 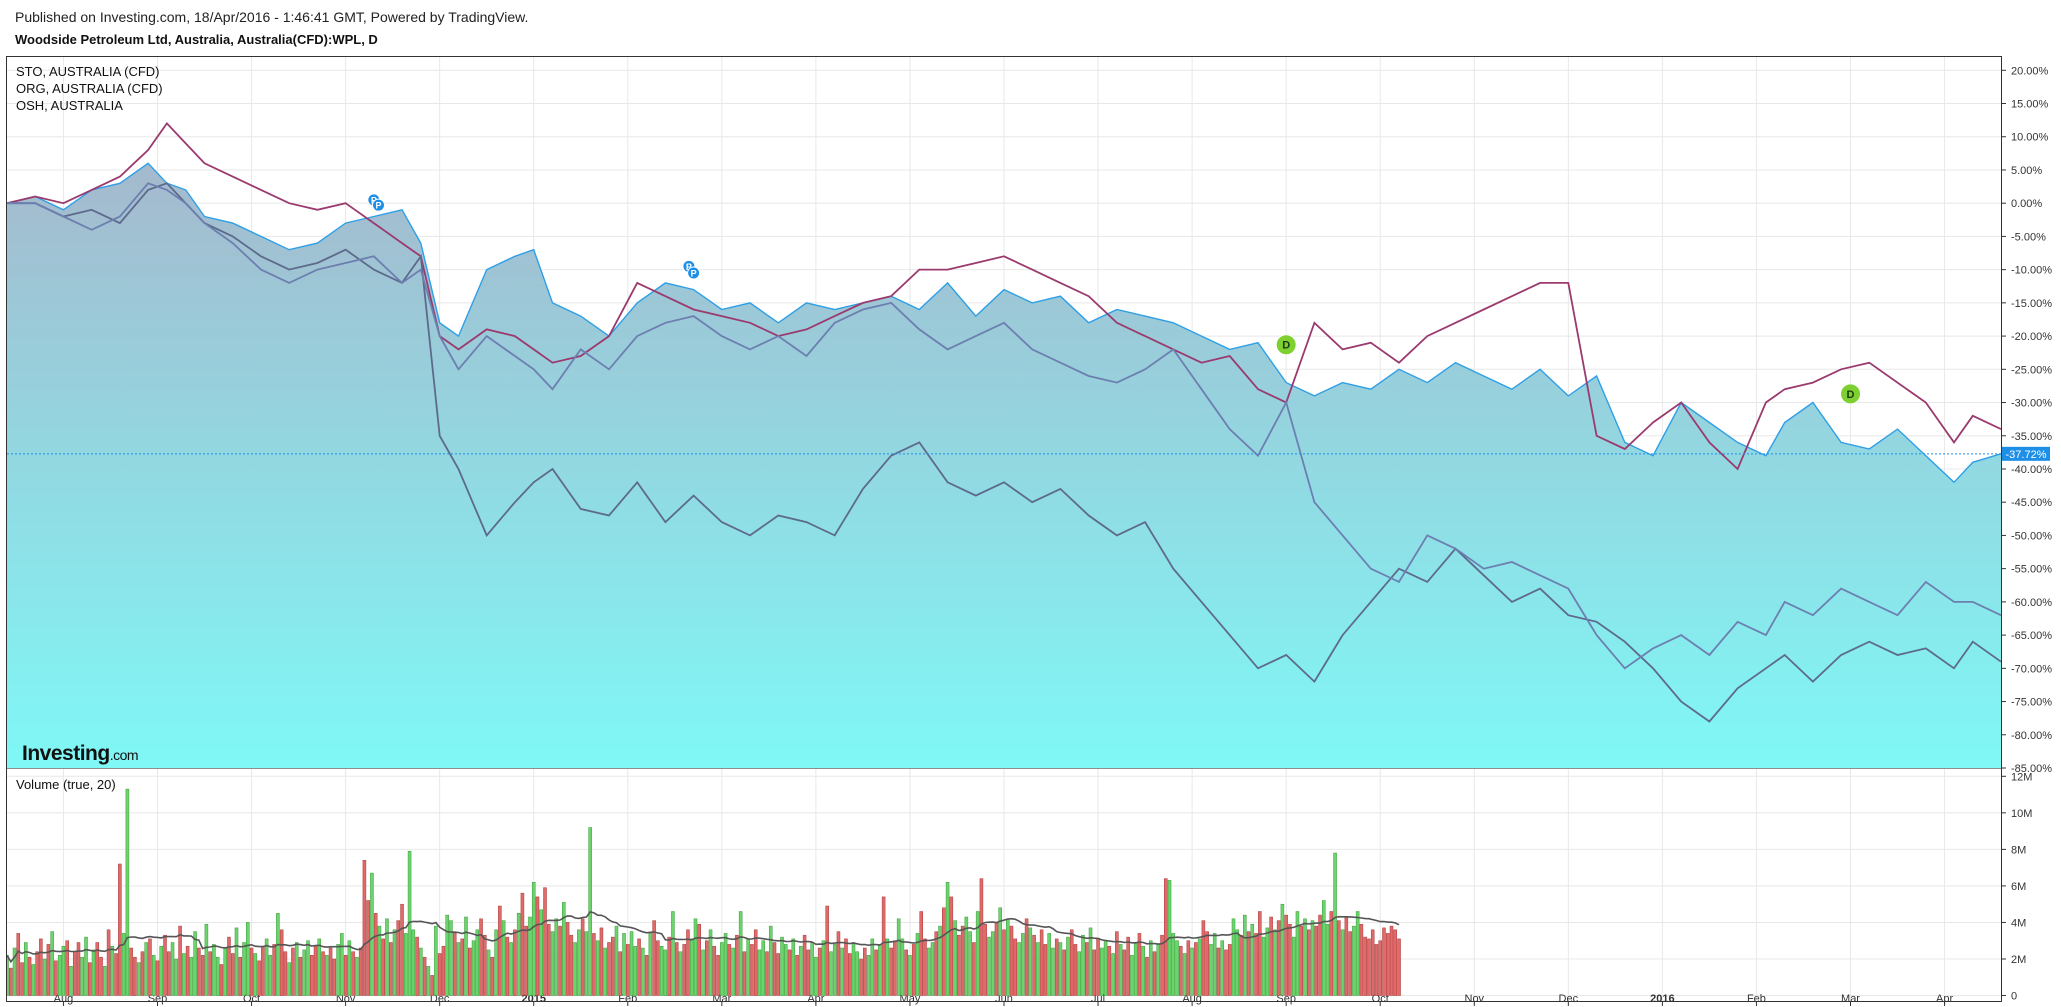 I want to click on volume-pane-title: Volume (true, 20), so click(x=66, y=784).